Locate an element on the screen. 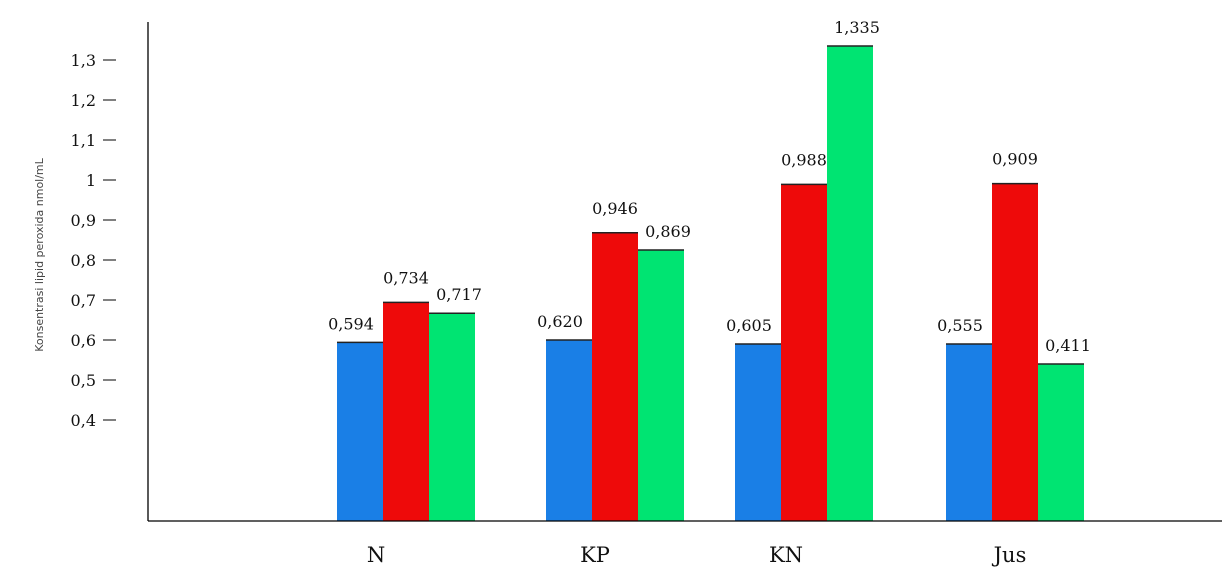 The image size is (1224, 568). y-axis-label: Konsentrasi lipid peroxida nmol/mL is located at coordinates (39, 254).